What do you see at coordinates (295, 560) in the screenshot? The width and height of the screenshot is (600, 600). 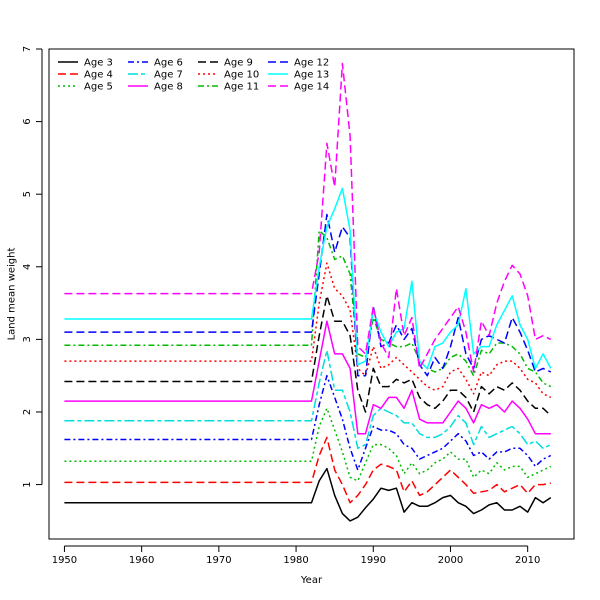 I see `x-tick-label: 1980` at bounding box center [295, 560].